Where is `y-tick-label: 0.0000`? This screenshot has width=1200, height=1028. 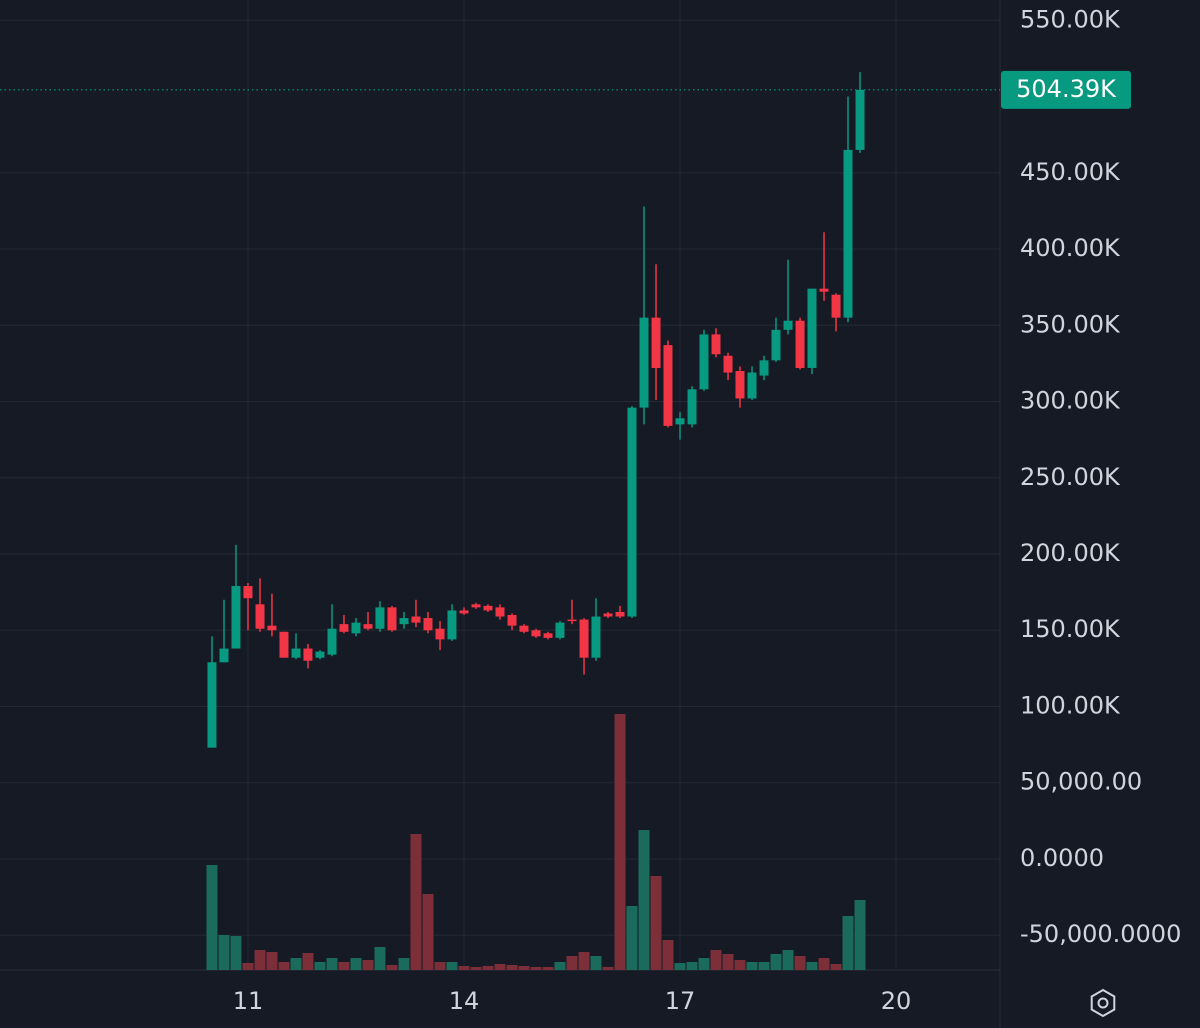
y-tick-label: 0.0000 is located at coordinates (1062, 858).